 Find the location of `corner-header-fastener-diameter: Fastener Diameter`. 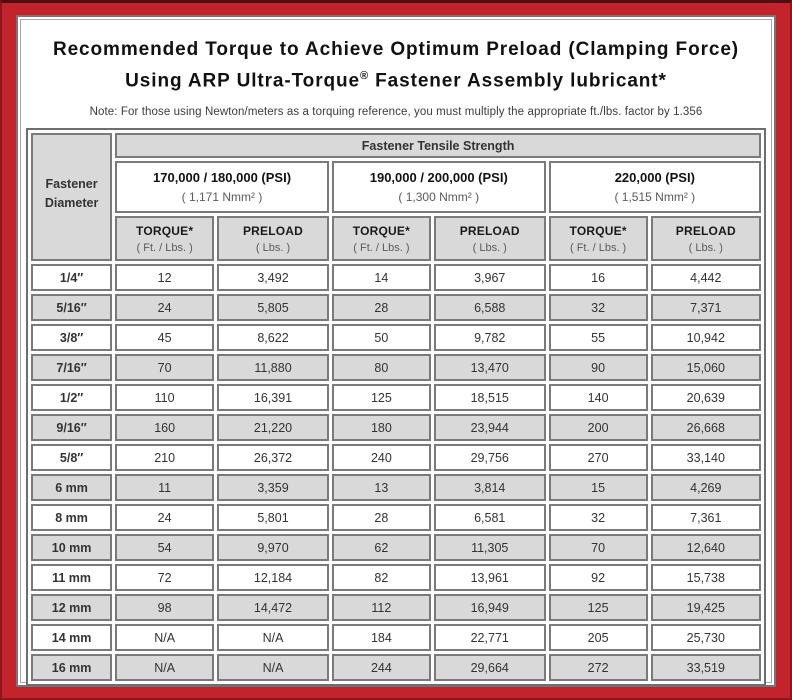

corner-header-fastener-diameter: Fastener Diameter is located at coordinates (72, 197).